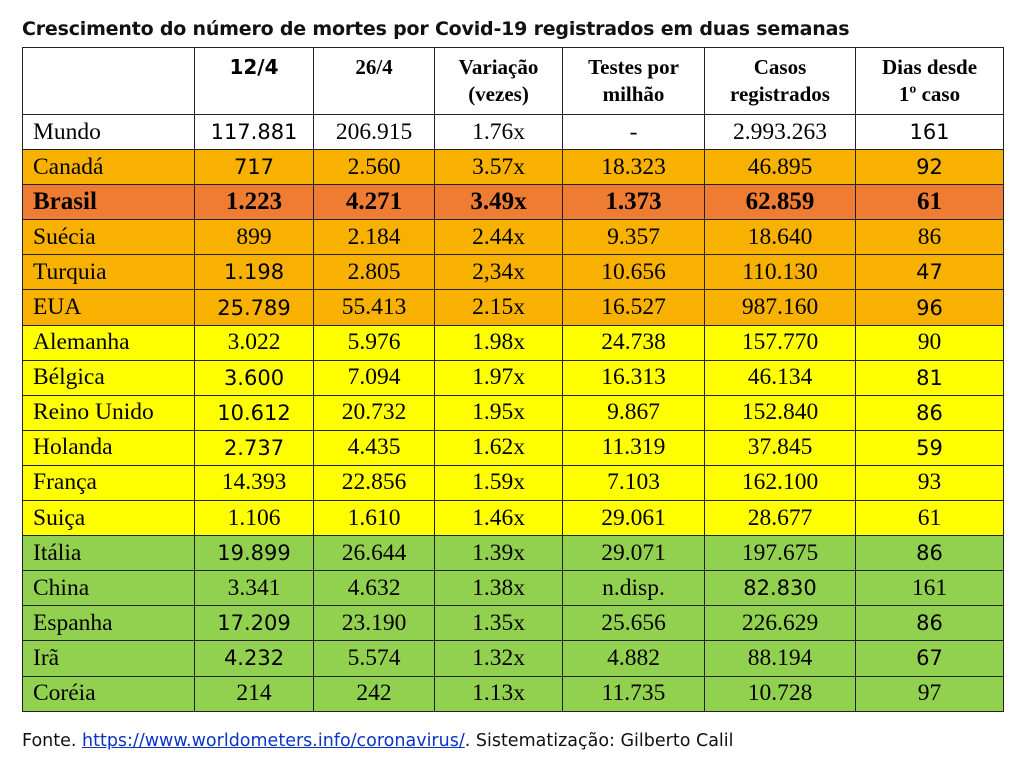  I want to click on header-casos-line1: Casos, so click(780, 67).